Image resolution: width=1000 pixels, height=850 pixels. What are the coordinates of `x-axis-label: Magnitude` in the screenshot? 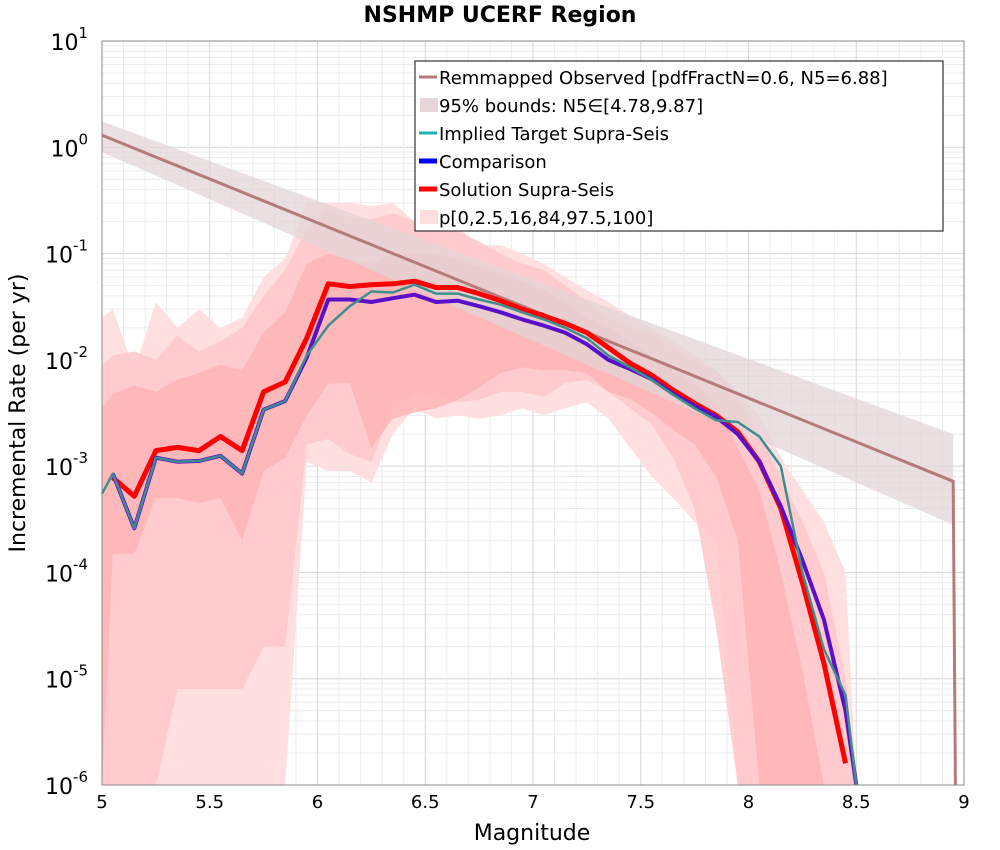 It's located at (532, 833).